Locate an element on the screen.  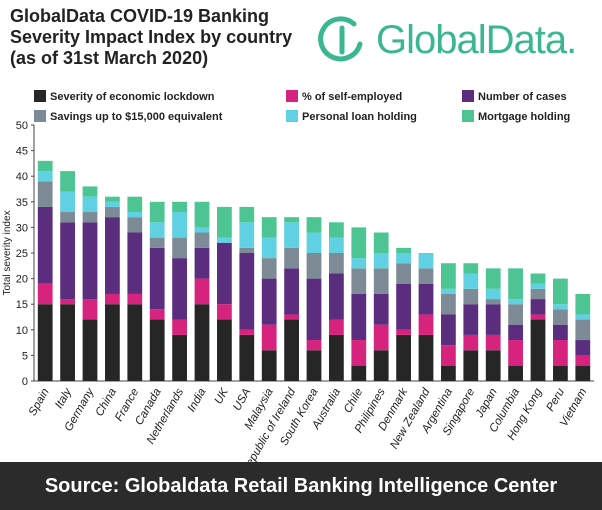
x-tick-label: Italy is located at coordinates (64, 397).